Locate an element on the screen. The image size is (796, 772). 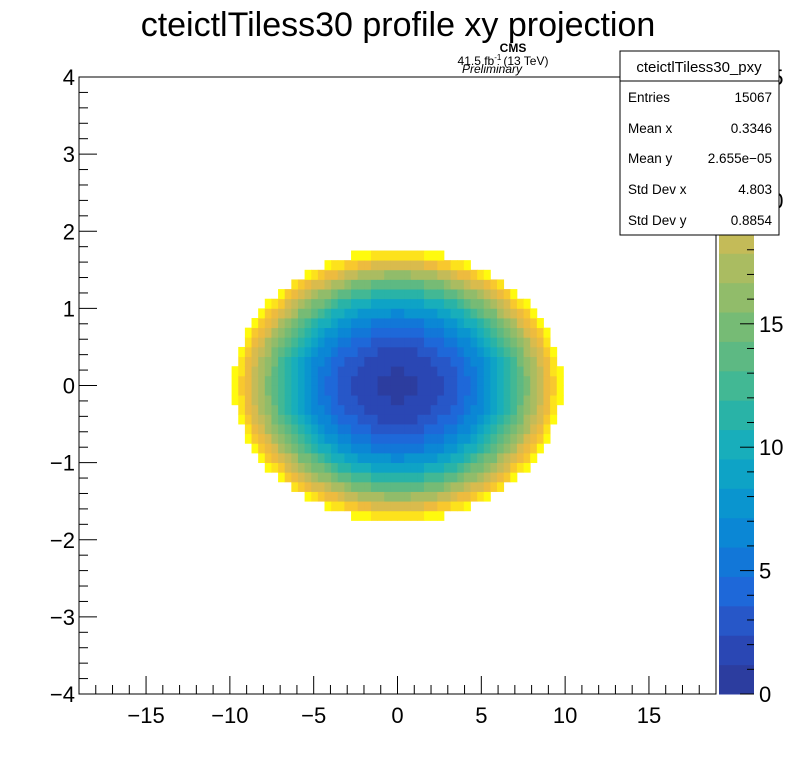
cms-label: CMS is located at coordinates (513, 48).